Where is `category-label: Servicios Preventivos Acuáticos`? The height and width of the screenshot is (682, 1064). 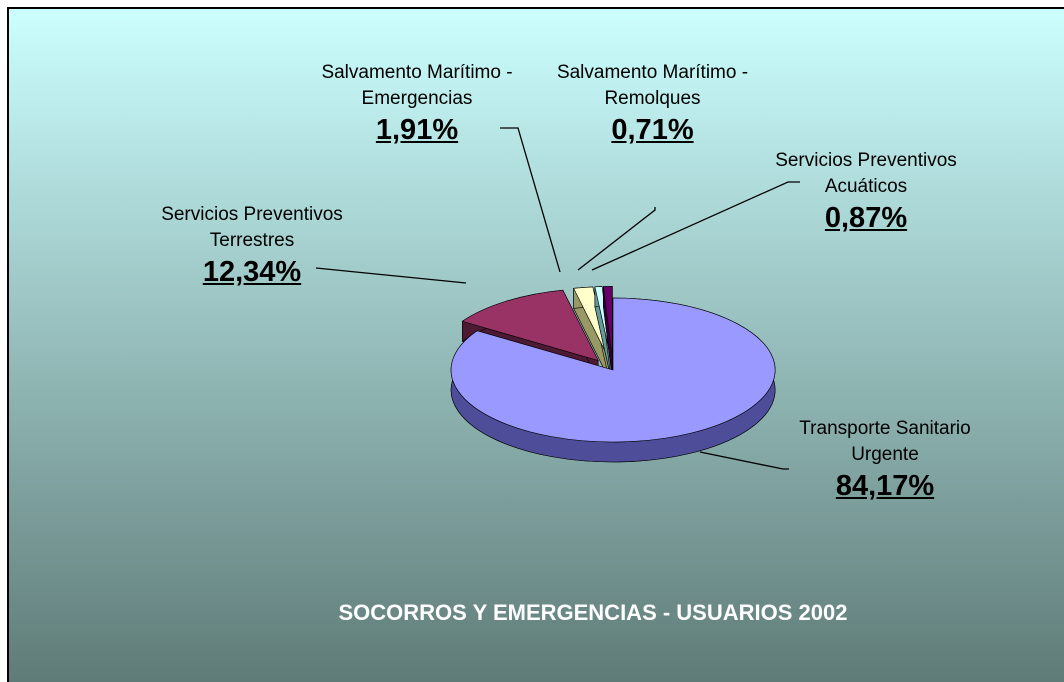
category-label: Servicios Preventivos Acuáticos is located at coordinates (866, 173).